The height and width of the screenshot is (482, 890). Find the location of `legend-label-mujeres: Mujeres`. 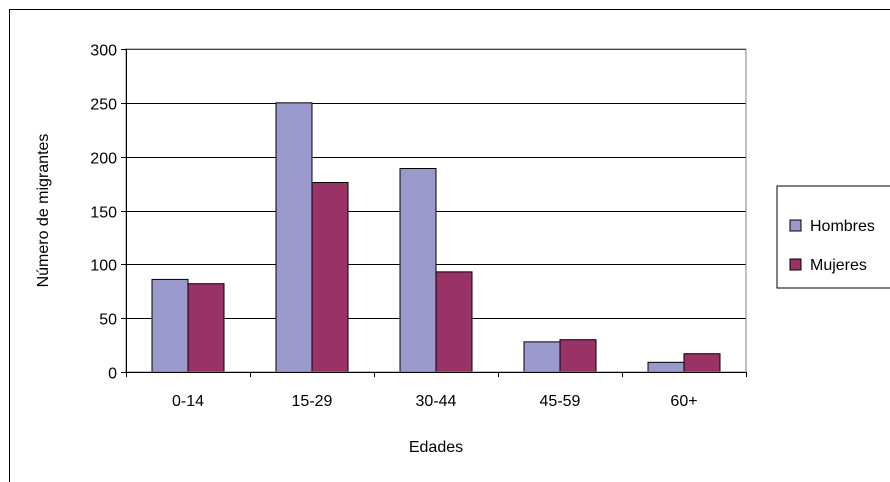

legend-label-mujeres: Mujeres is located at coordinates (838, 265).